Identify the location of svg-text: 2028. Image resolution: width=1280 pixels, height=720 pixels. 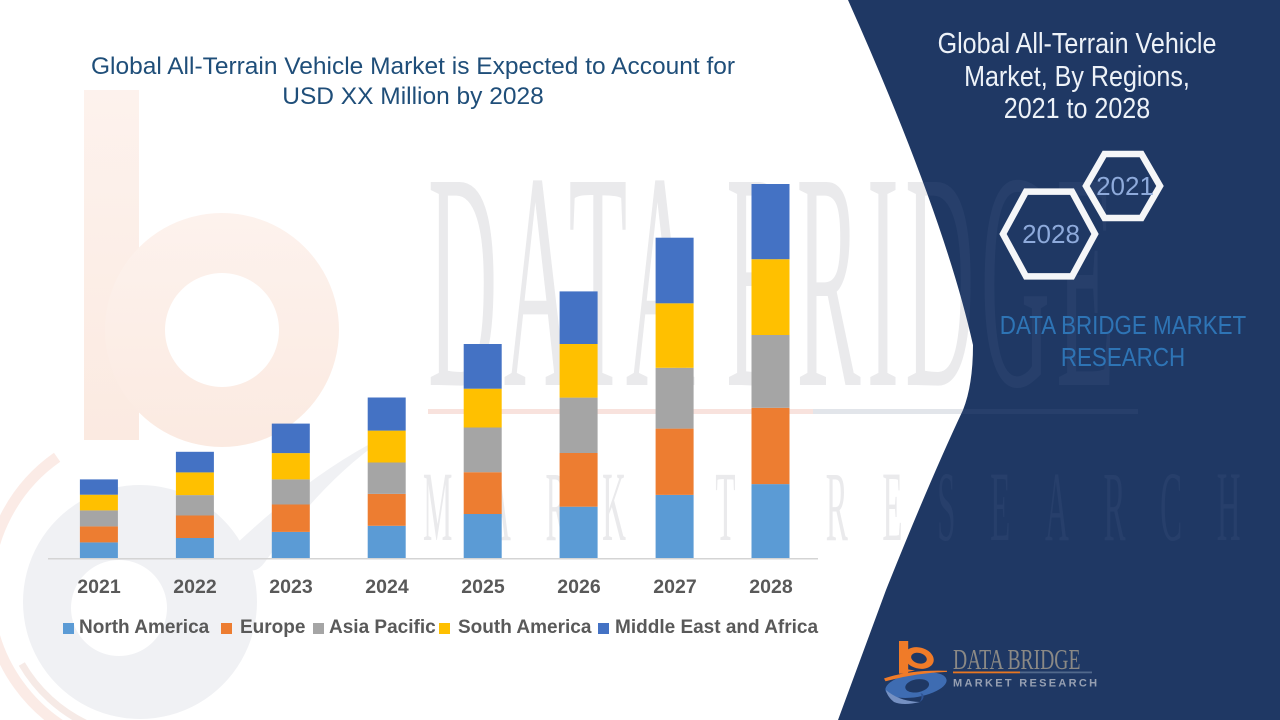
(1051, 234).